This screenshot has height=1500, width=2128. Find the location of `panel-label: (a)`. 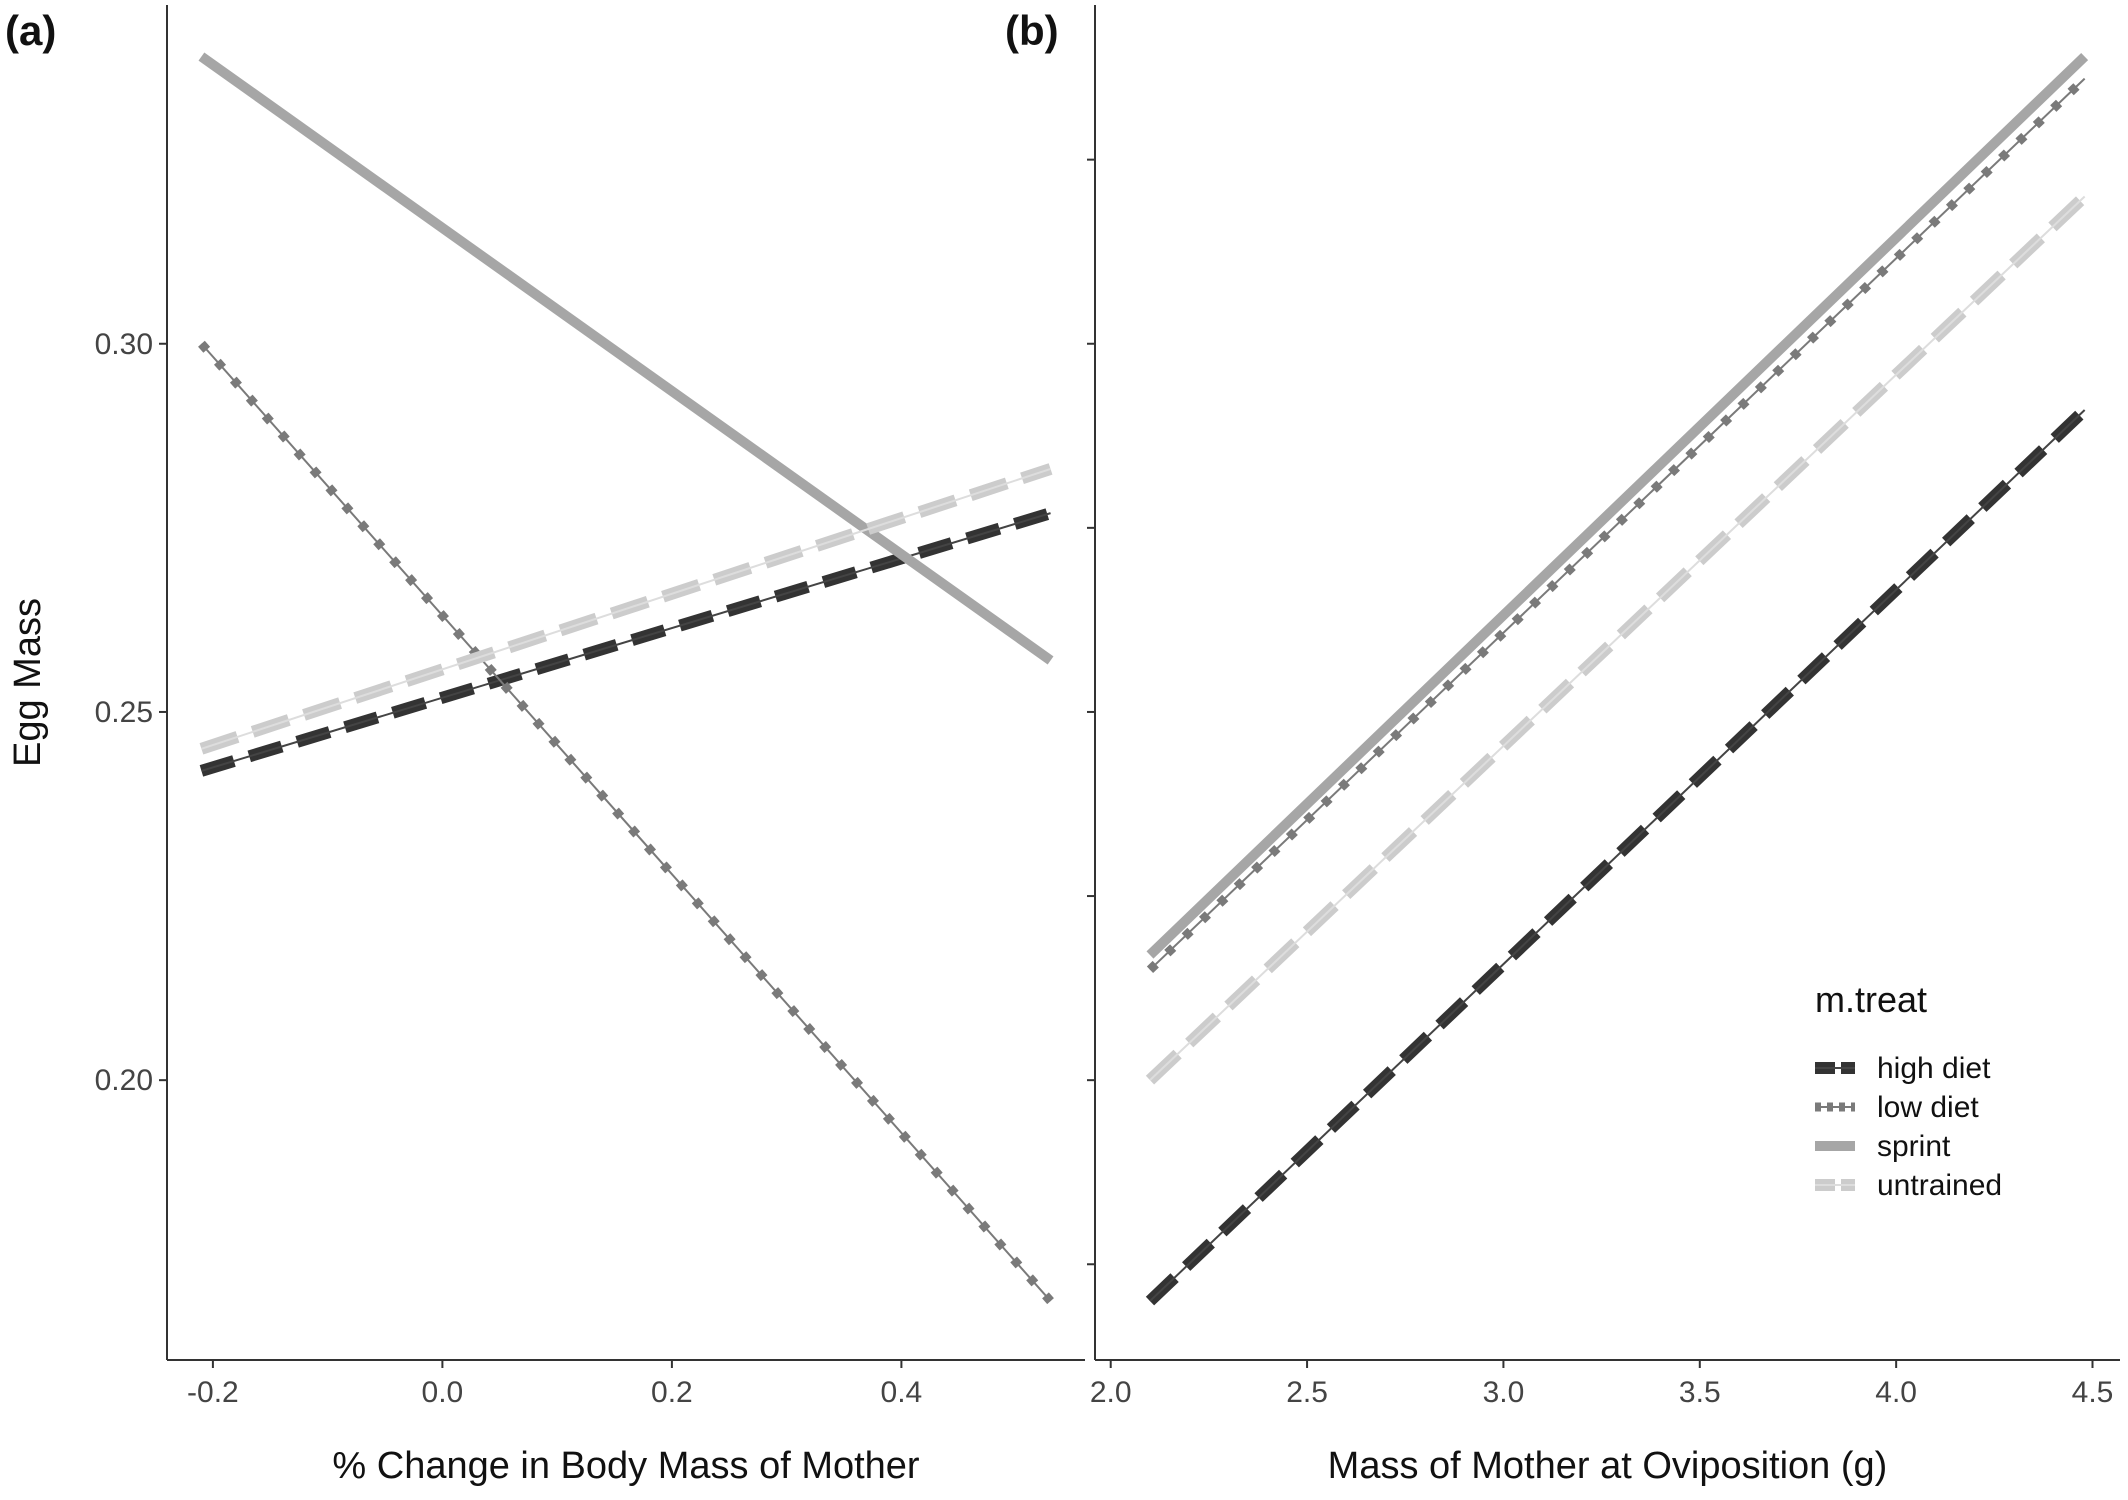

panel-label: (a) is located at coordinates (30, 30).